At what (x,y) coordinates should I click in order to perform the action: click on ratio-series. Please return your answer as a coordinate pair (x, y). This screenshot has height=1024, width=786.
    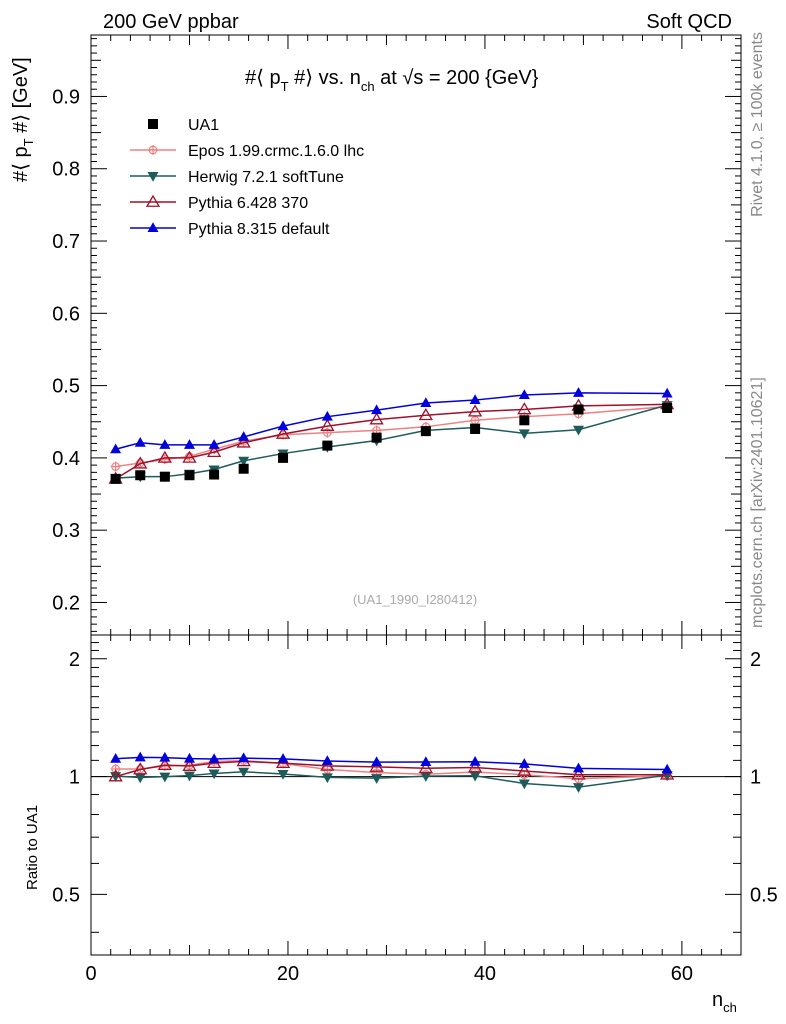
    Looking at the image, I should click on (391, 772).